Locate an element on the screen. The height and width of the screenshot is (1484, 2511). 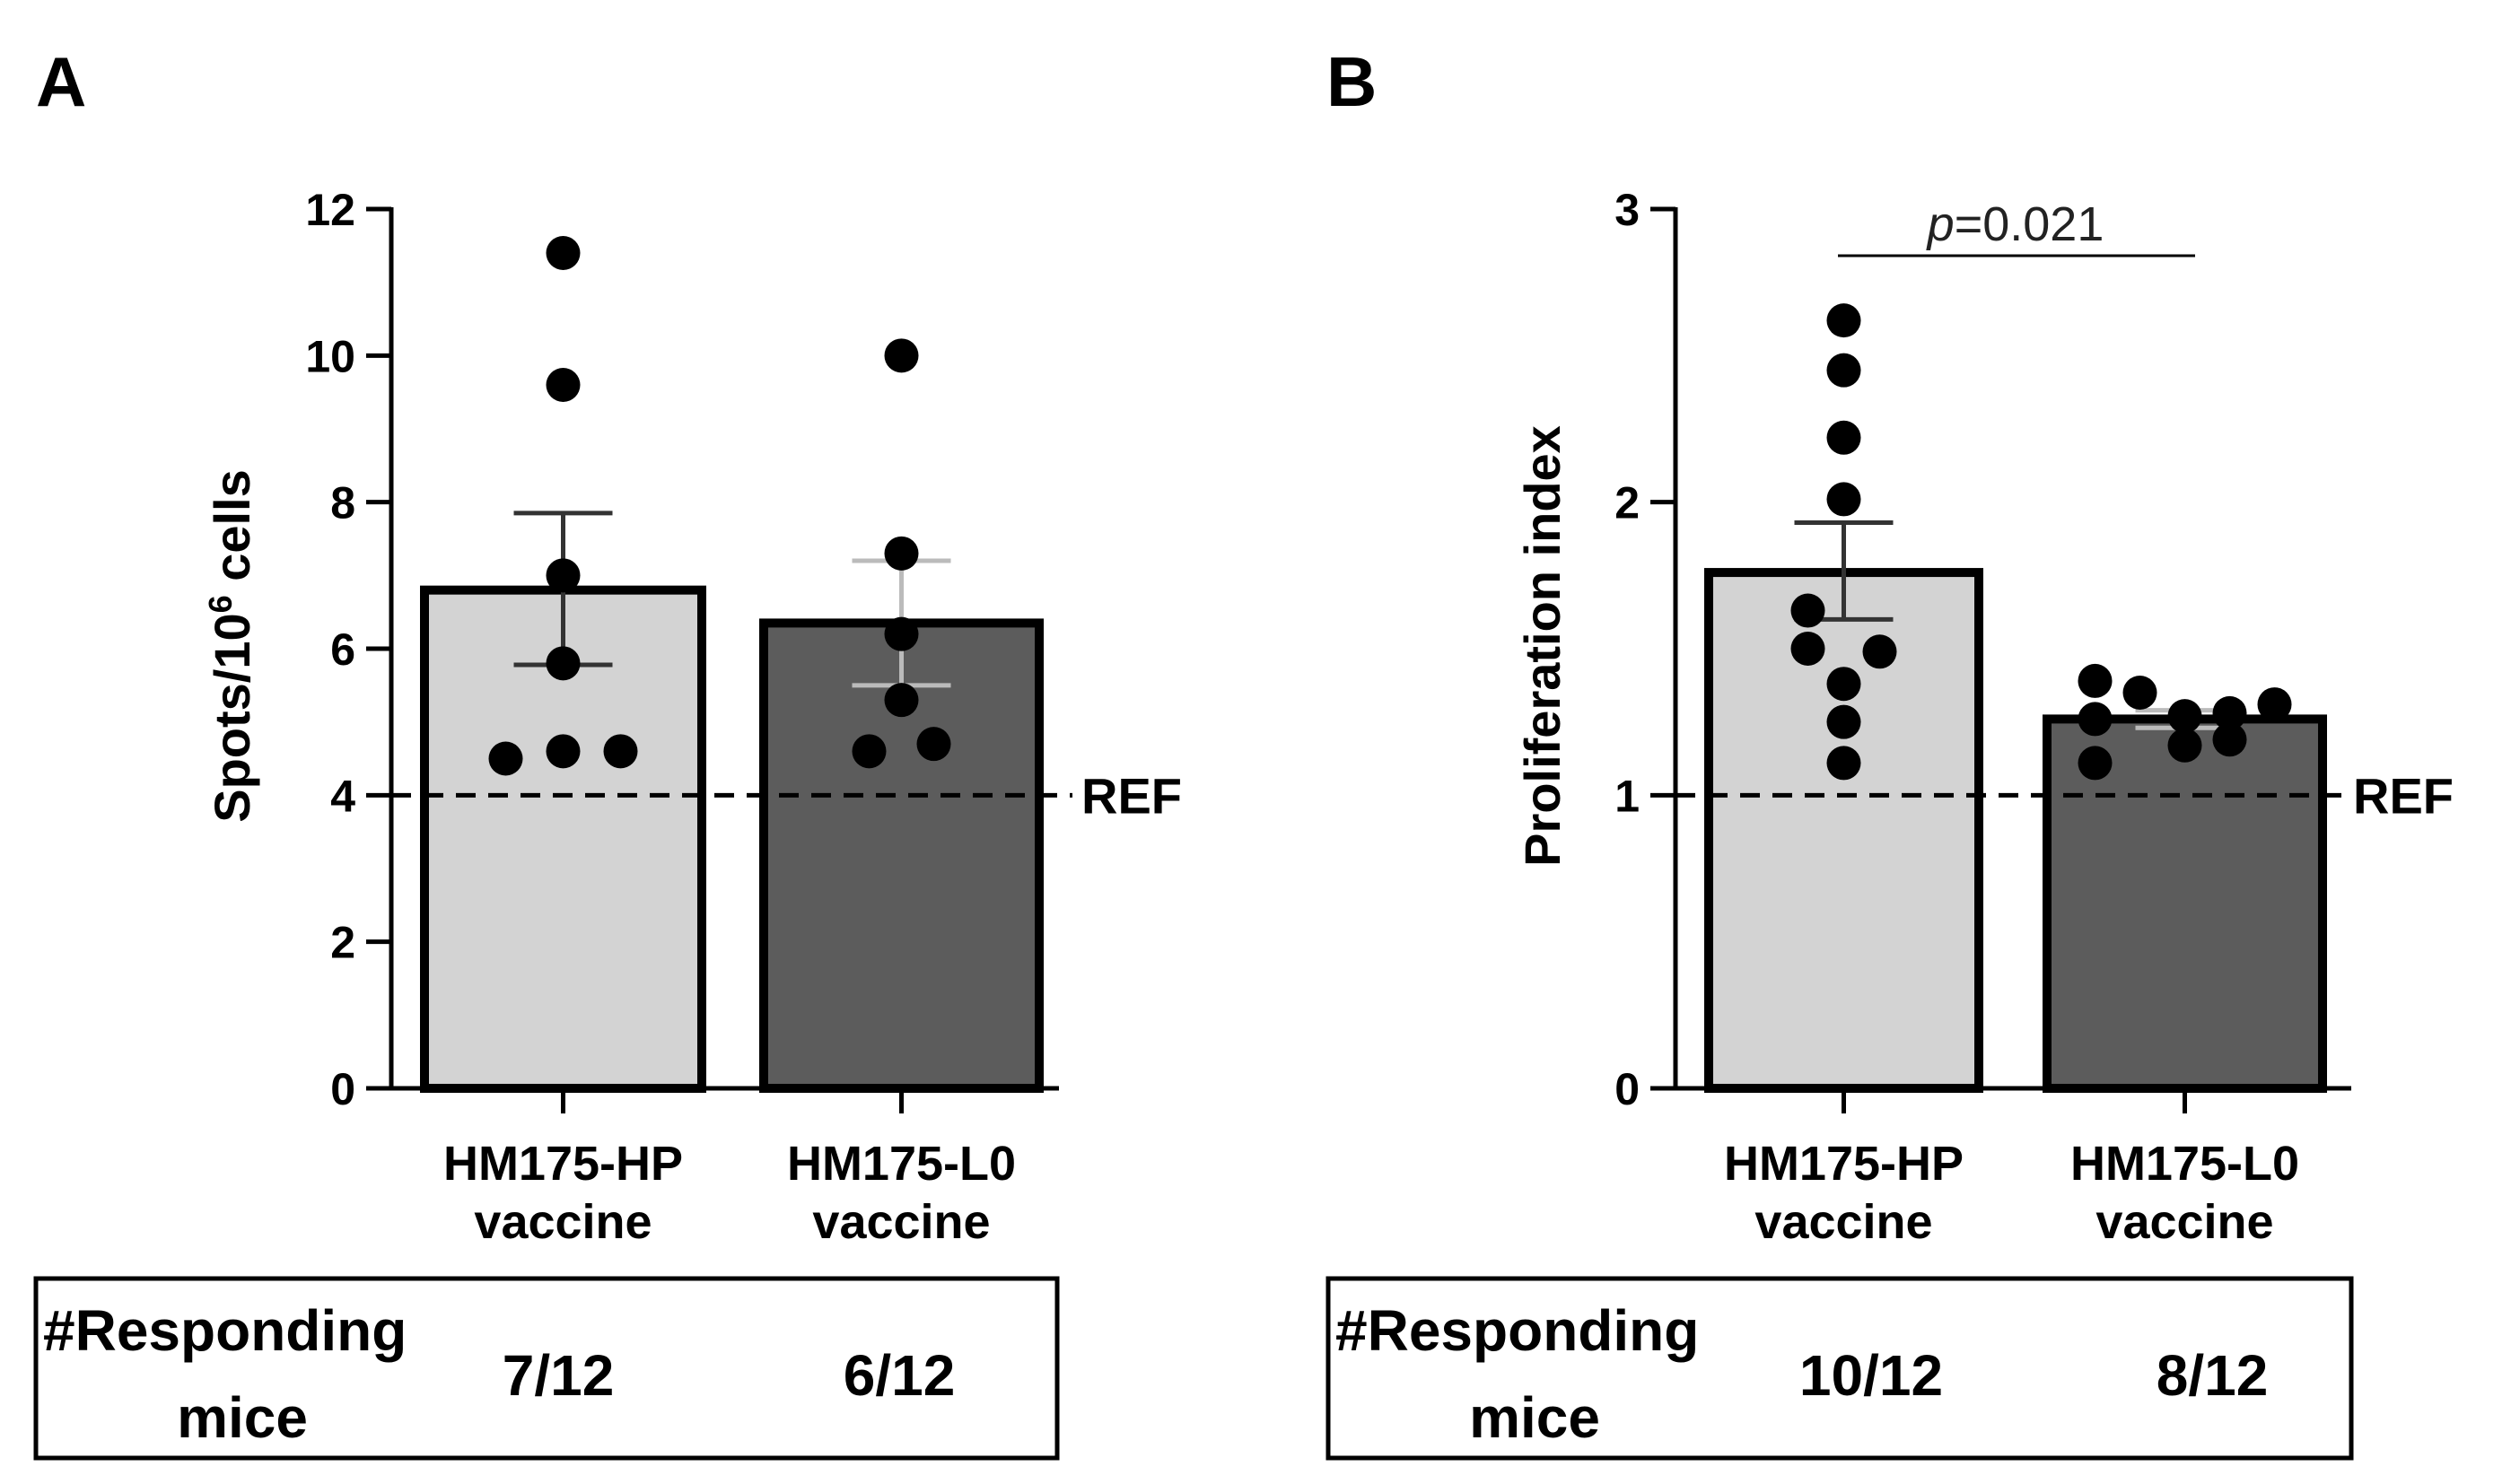
panel-b-table-label-line1: #Responding is located at coordinates (1517, 1330).